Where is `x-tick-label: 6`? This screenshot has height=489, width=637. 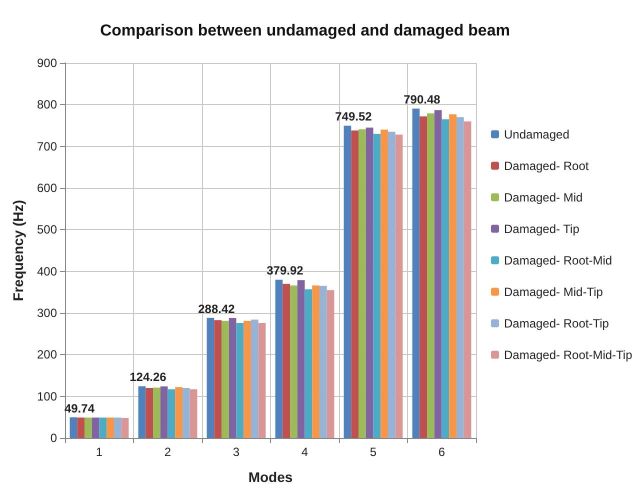
x-tick-label: 6 is located at coordinates (442, 452).